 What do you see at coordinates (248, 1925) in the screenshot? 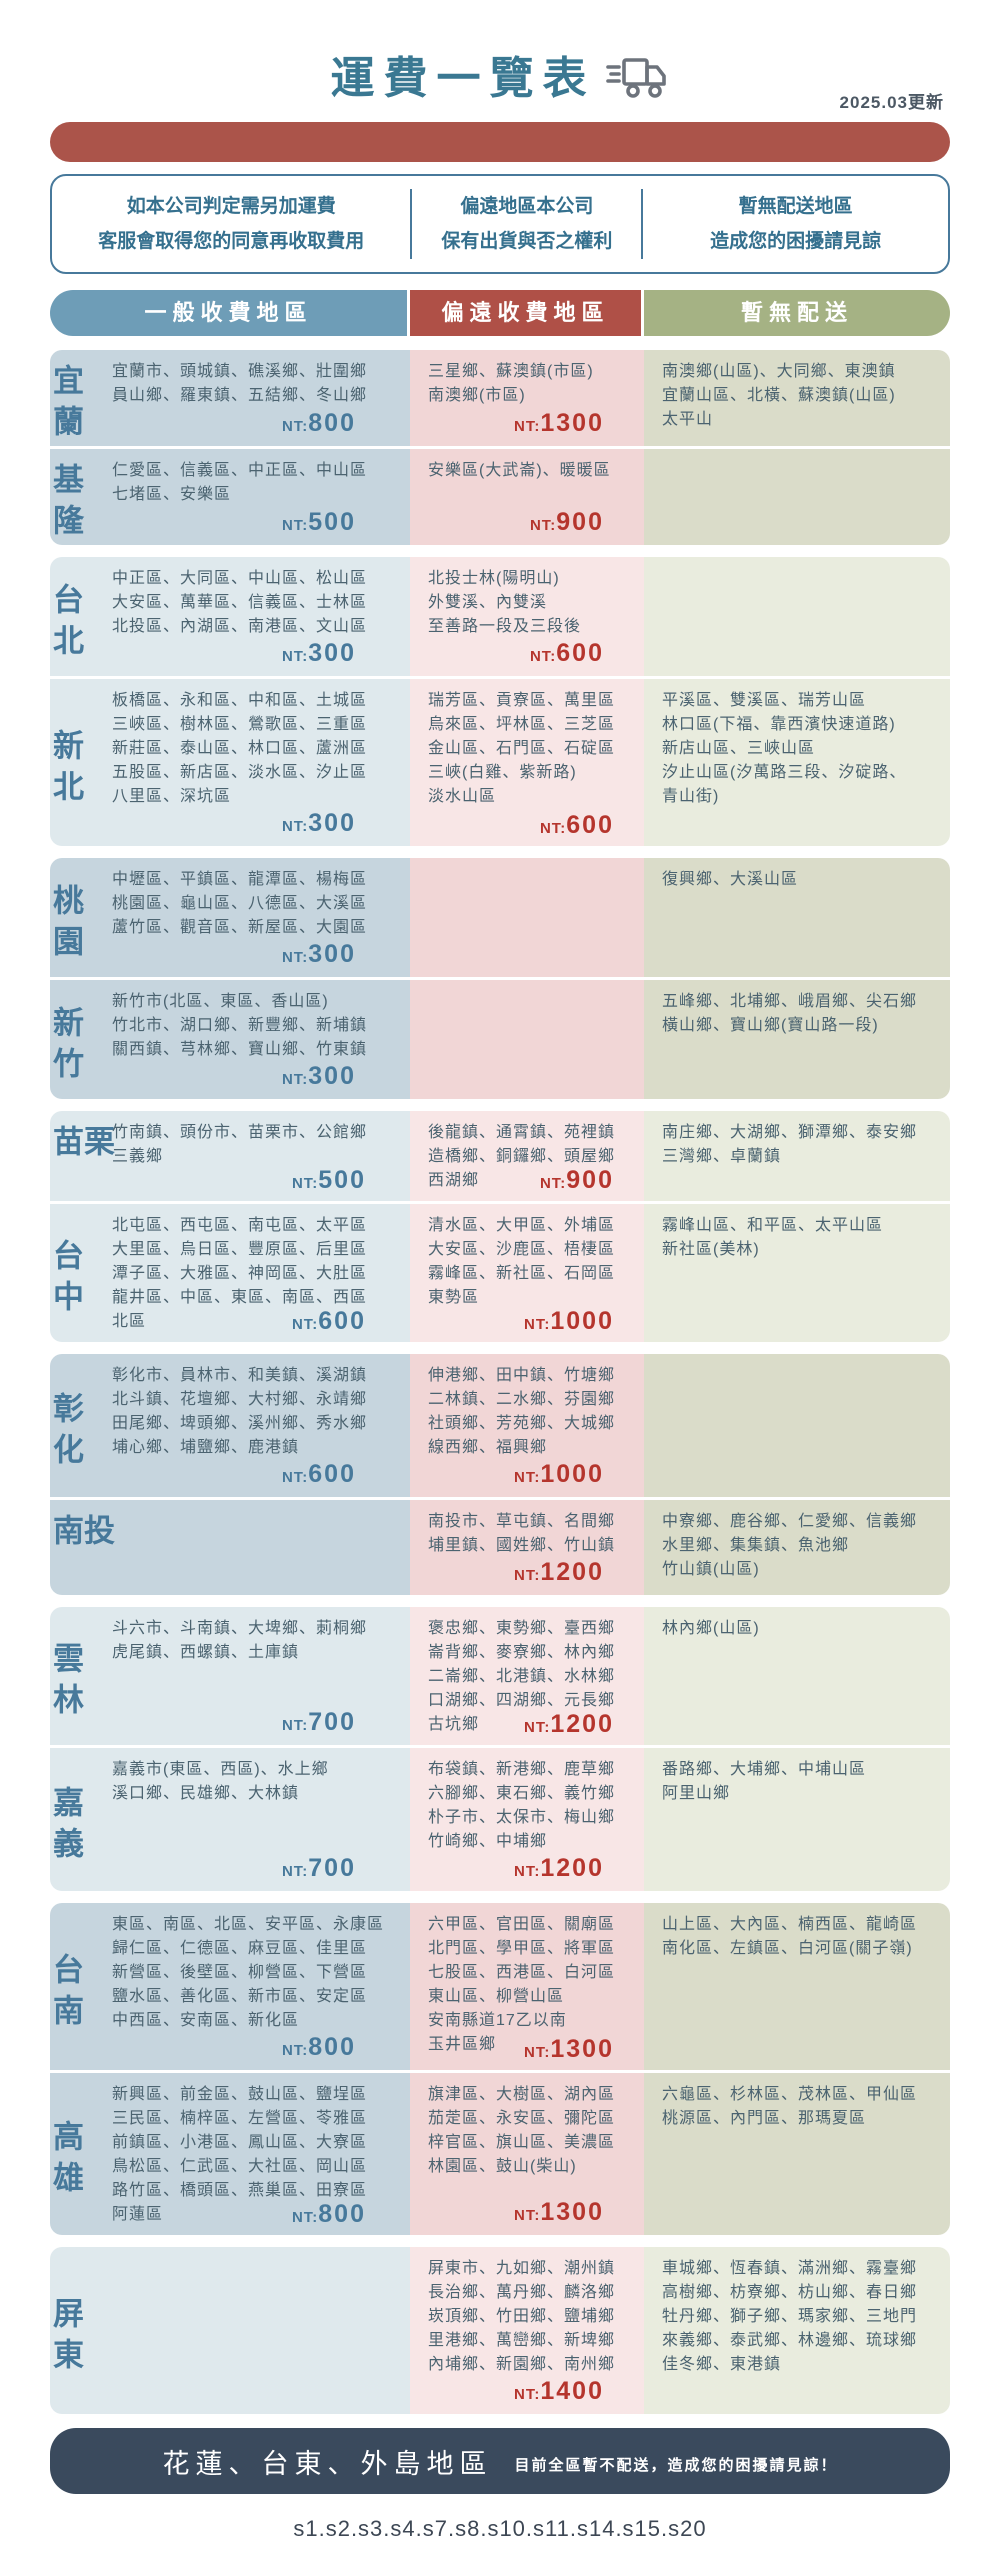
I see `area-line: 東區、南區、北區、安平區、永康區` at bounding box center [248, 1925].